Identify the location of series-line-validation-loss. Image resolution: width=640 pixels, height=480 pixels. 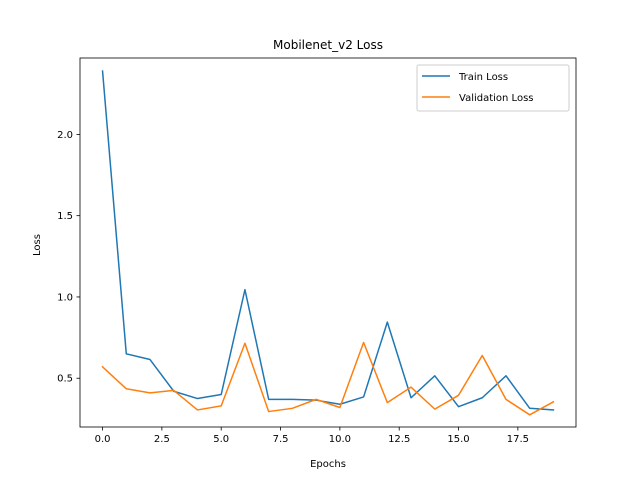
(328, 378).